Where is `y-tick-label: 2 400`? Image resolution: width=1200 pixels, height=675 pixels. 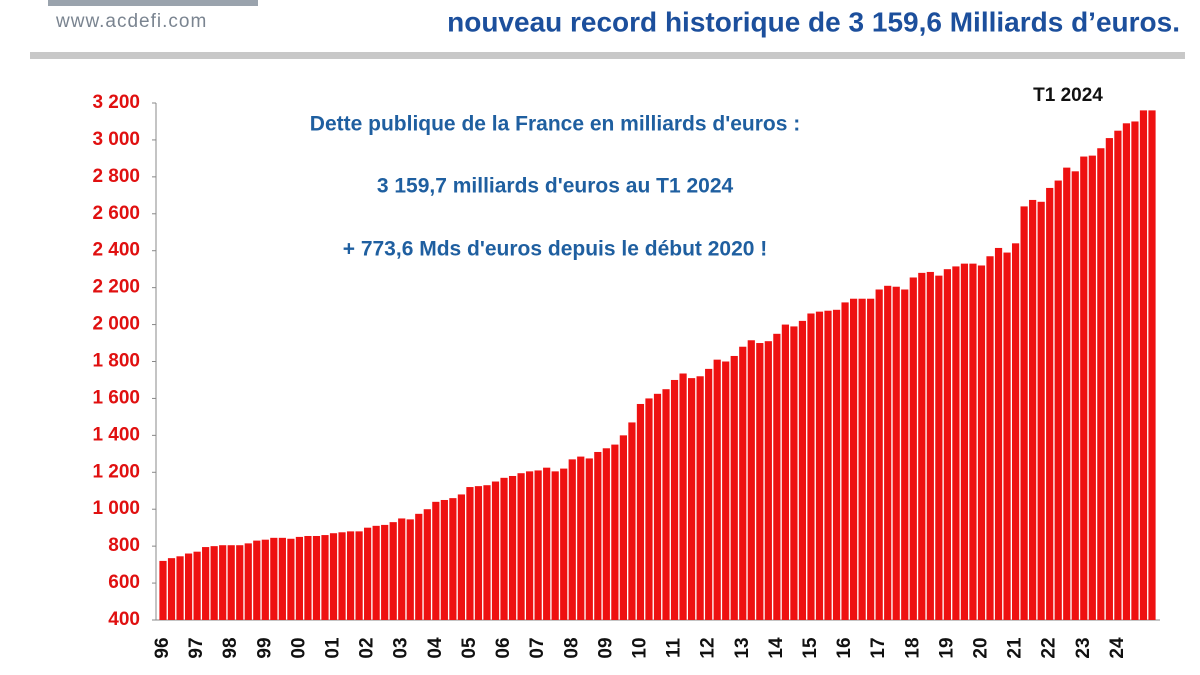
y-tick-label: 2 400 is located at coordinates (116, 250).